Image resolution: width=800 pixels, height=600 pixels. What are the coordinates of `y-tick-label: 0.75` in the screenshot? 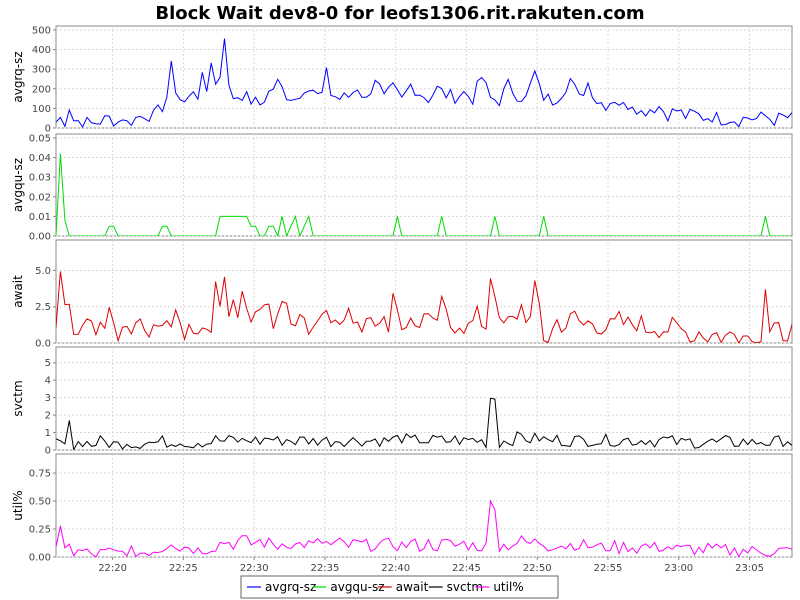 It's located at (40, 474).